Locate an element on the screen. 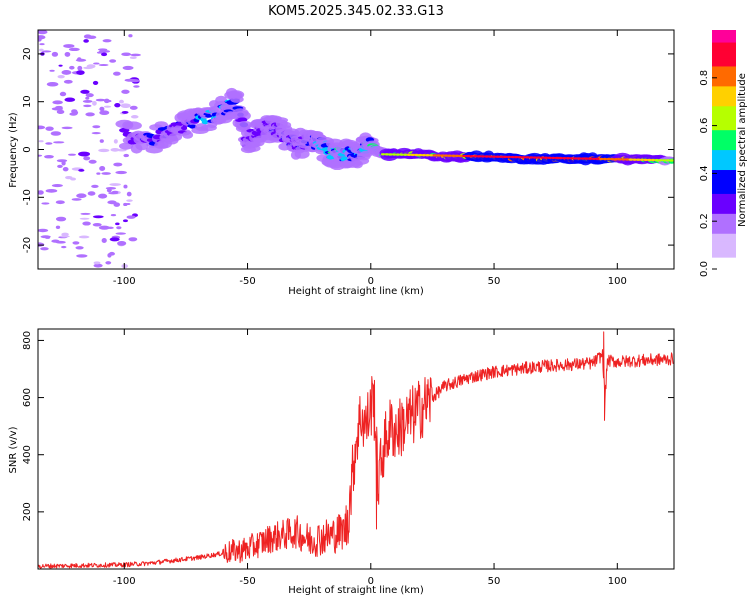 Image resolution: width=750 pixels, height=600 pixels. snr-x-tick-label: -100 is located at coordinates (124, 581).